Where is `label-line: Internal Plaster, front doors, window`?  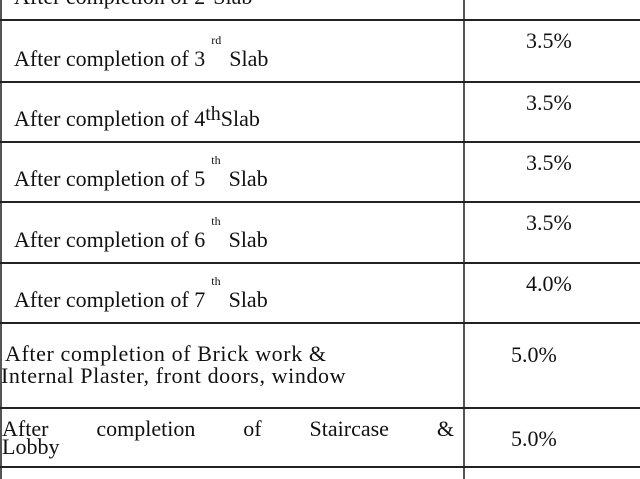 label-line: Internal Plaster, front doors, window is located at coordinates (174, 375).